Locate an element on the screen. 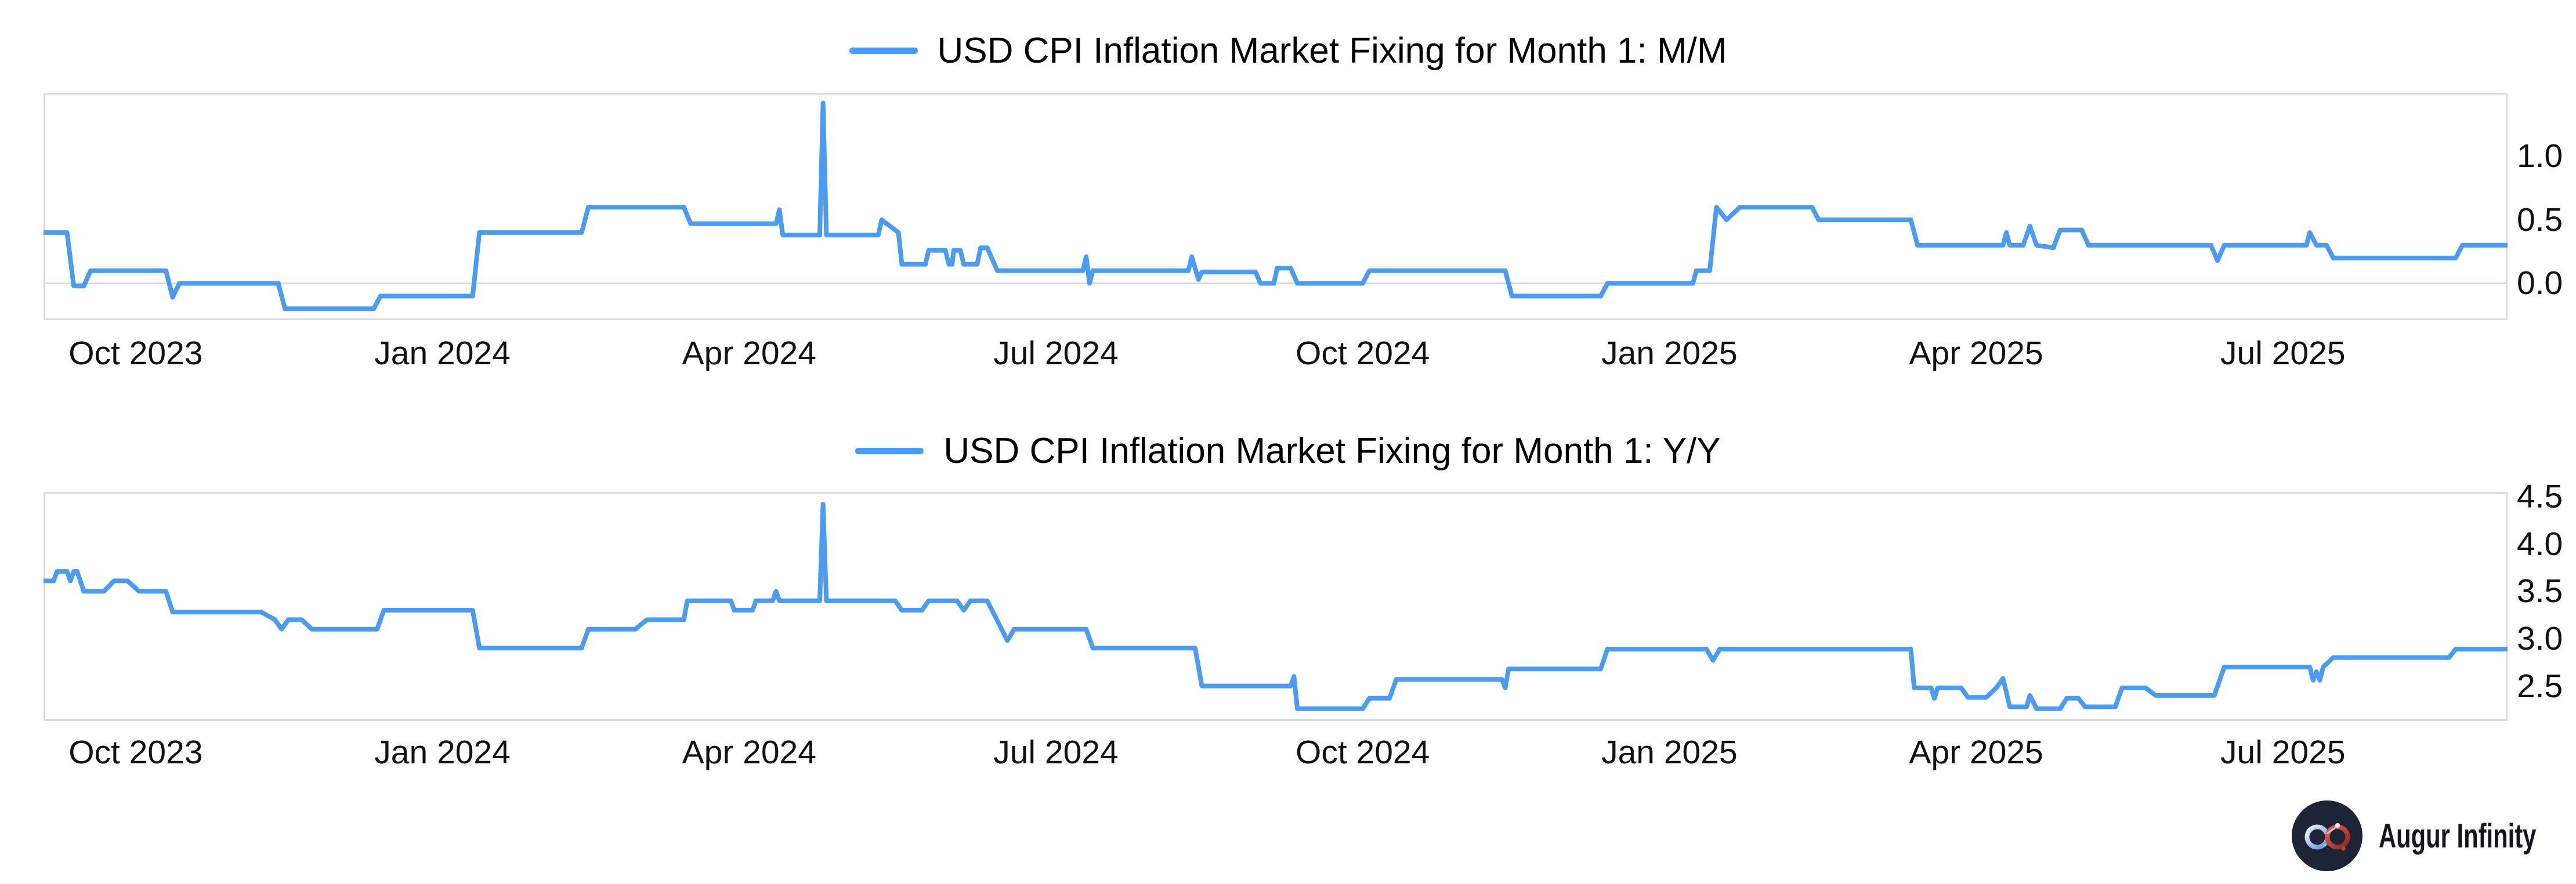 This screenshot has height=884, width=2576. infinity-icon is located at coordinates (2327, 835).